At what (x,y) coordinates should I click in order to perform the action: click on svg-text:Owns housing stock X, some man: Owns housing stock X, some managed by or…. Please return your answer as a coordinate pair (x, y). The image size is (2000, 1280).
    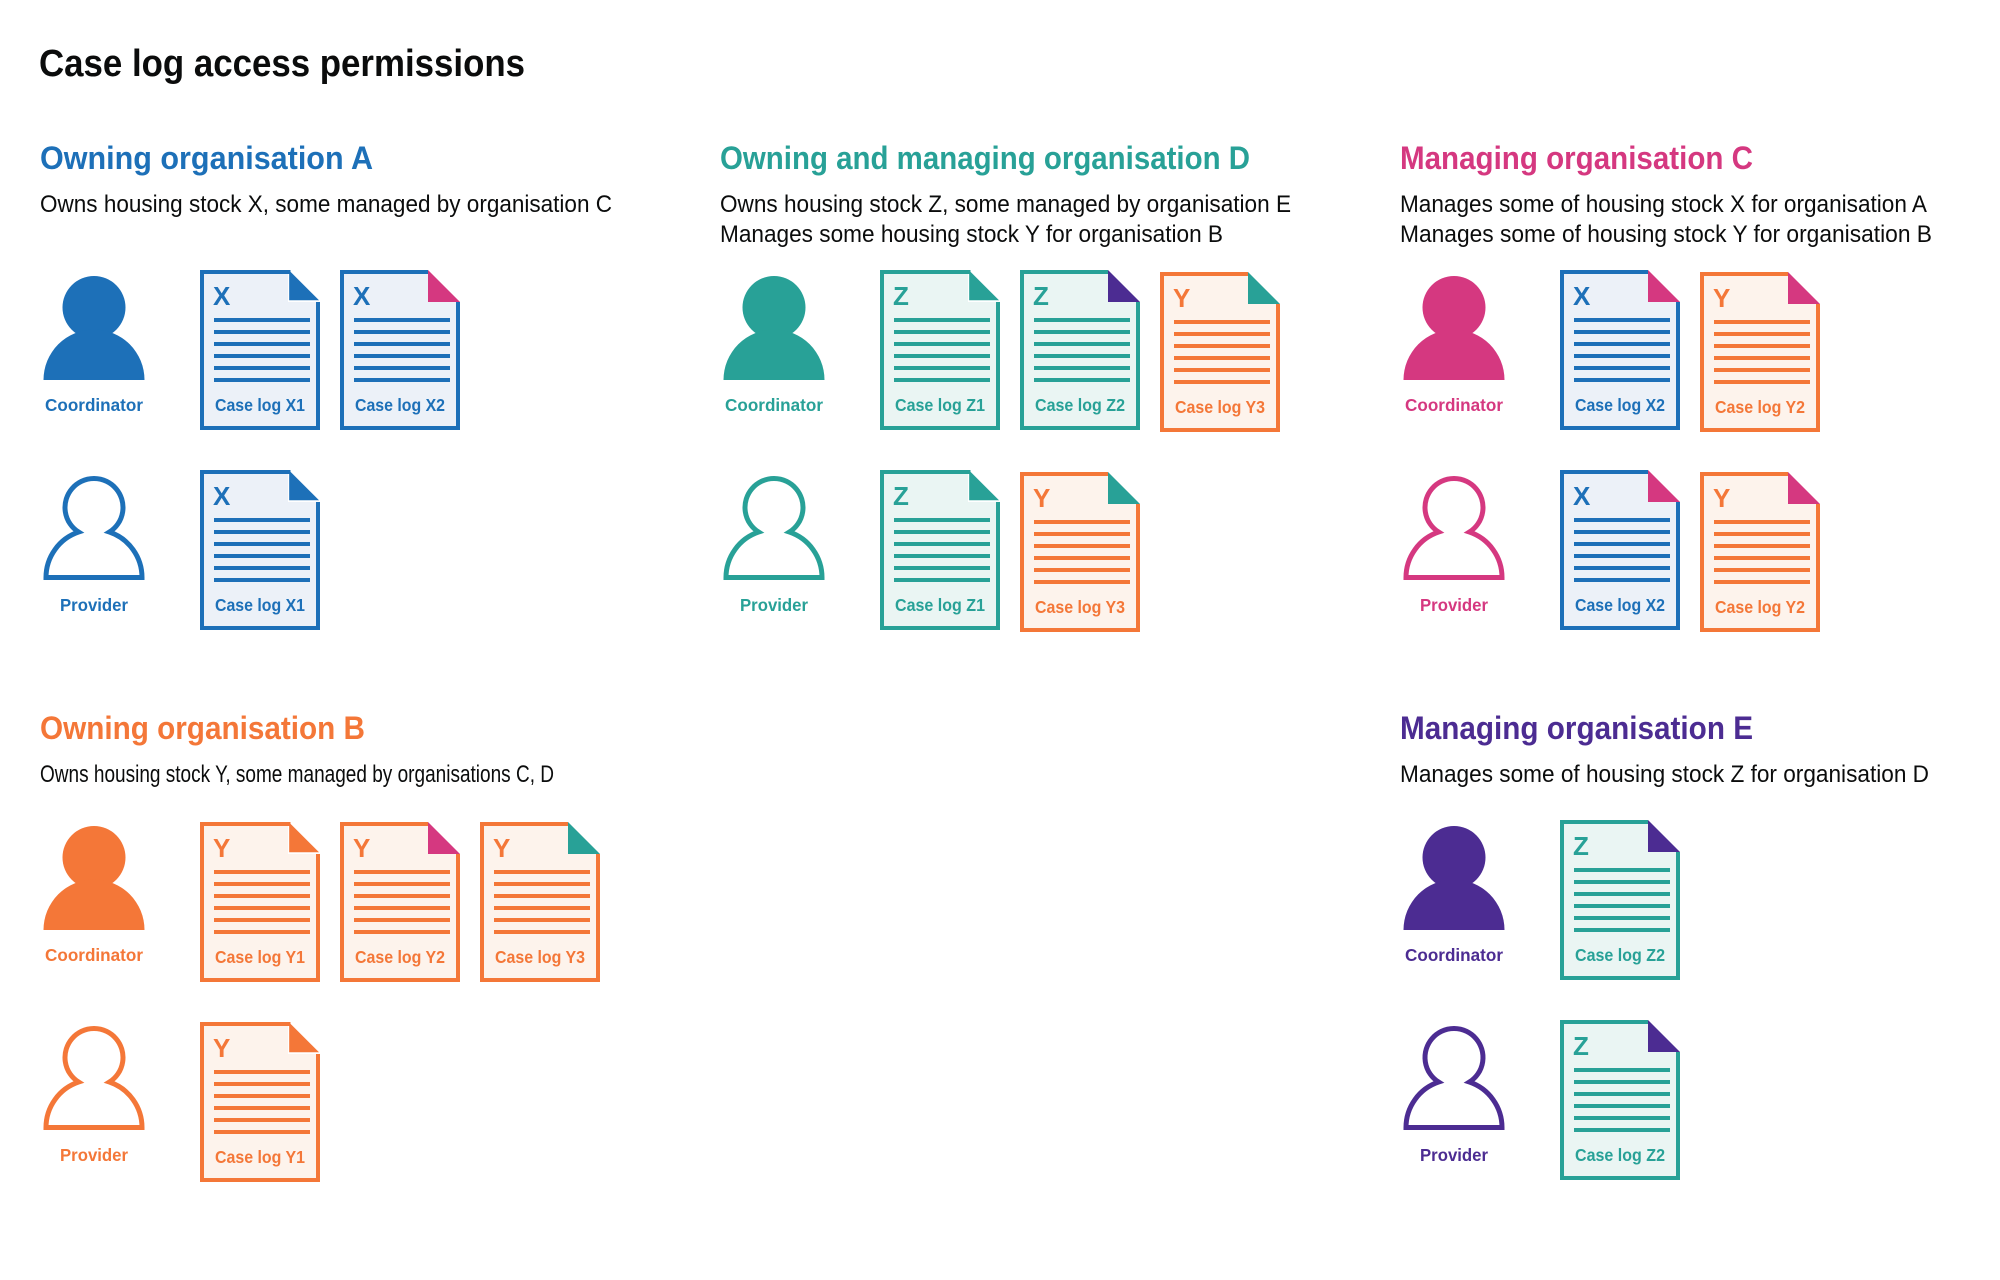
    Looking at the image, I should click on (326, 204).